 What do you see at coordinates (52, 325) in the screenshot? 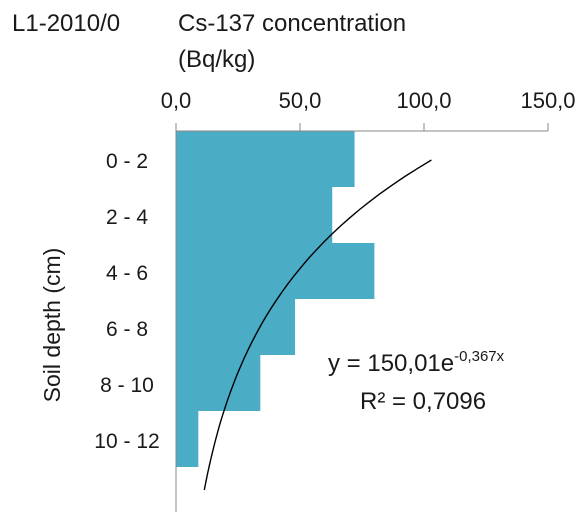
I see `y-axis-label: Soil depth (cm)` at bounding box center [52, 325].